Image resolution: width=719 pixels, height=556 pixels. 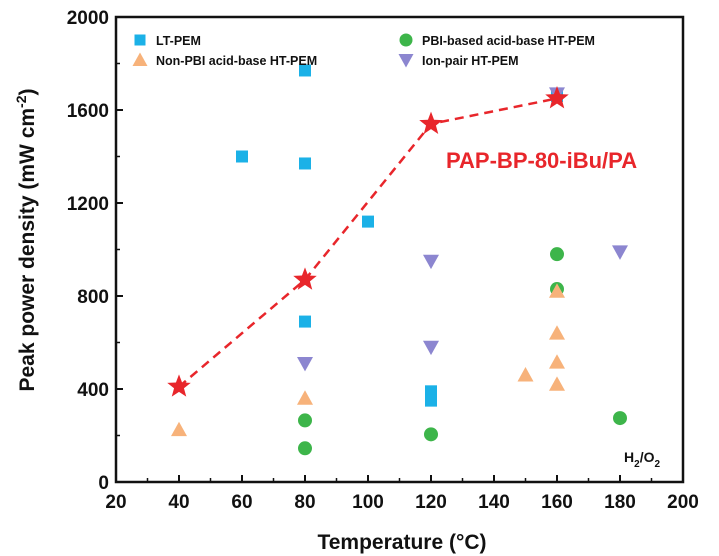 What do you see at coordinates (88, 204) in the screenshot?
I see `y-tick-label: 1200` at bounding box center [88, 204].